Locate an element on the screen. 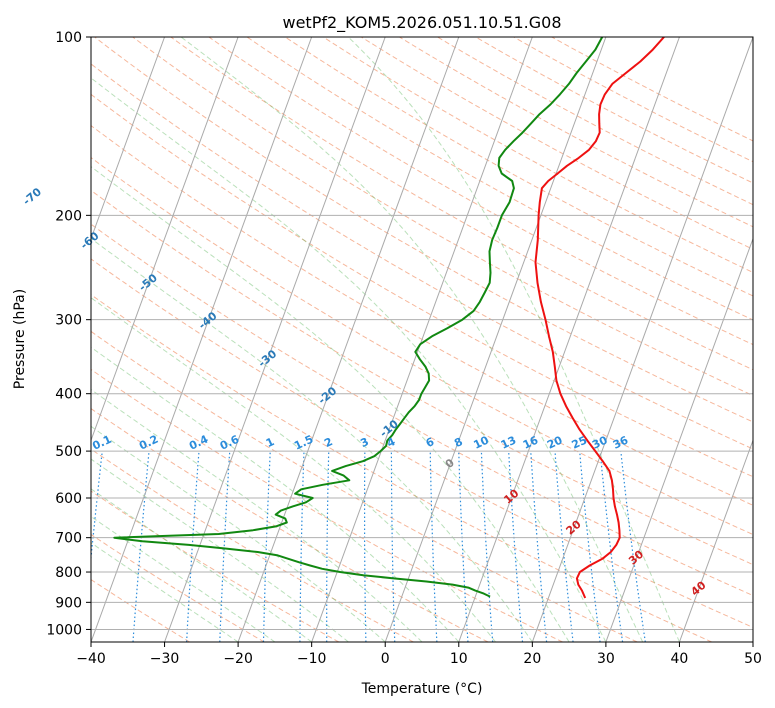 This screenshot has height=708, width=775. x-tick-label: 20 is located at coordinates (532, 659).